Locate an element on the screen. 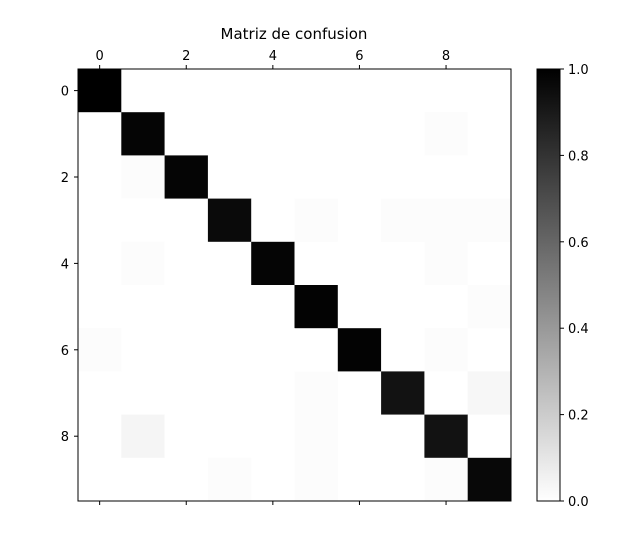 The image size is (644, 544). y-tick-label: 0 is located at coordinates (65, 92).